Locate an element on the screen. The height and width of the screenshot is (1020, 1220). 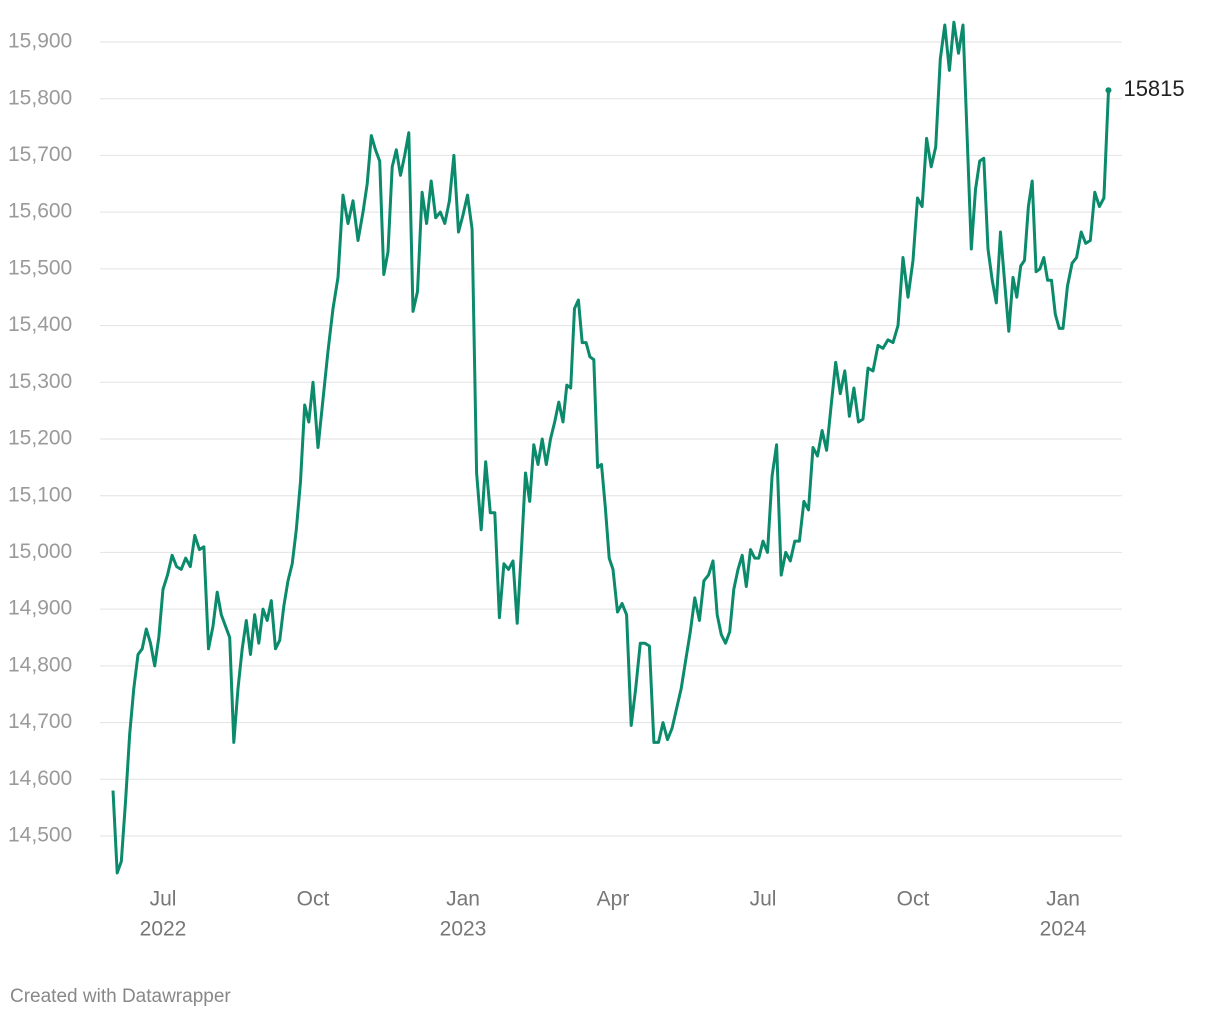
y-tick-label: 14,800 is located at coordinates (40, 664).